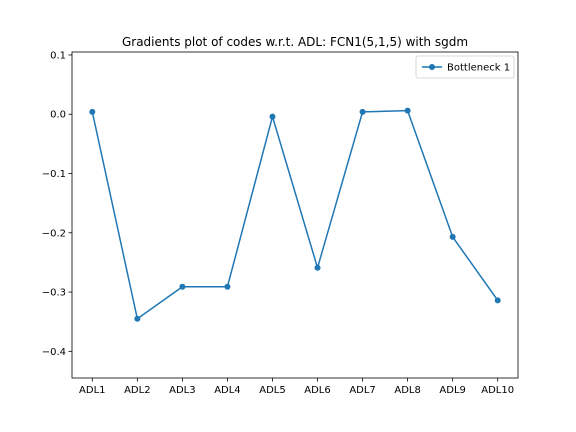 The height and width of the screenshot is (432, 576). What do you see at coordinates (182, 390) in the screenshot?
I see `x-tick-label: ADL3` at bounding box center [182, 390].